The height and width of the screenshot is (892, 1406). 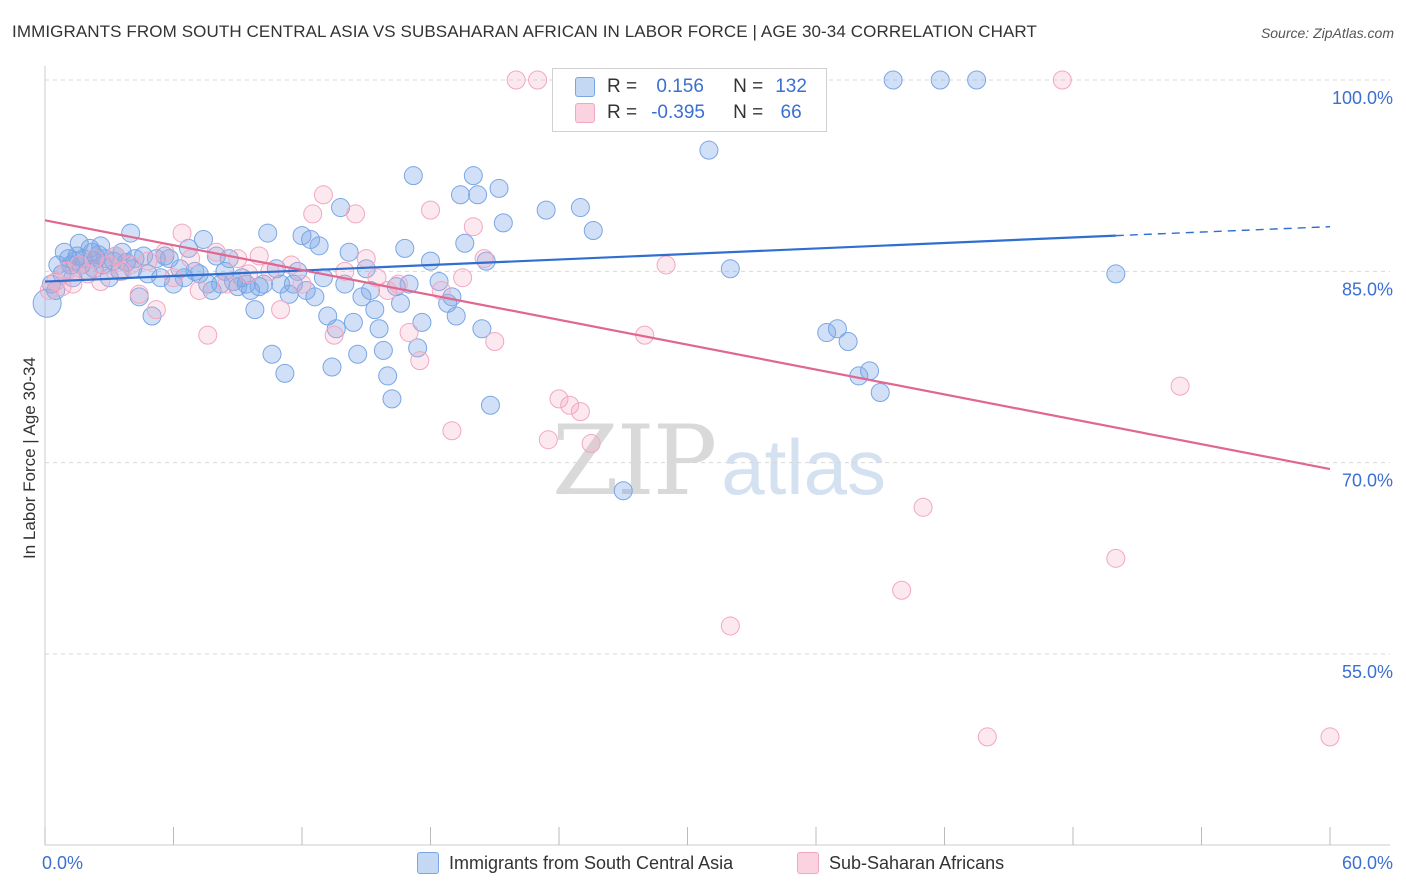 What do you see at coordinates (1367, 672) in the screenshot?
I see `y-tick-label: 55.0%` at bounding box center [1367, 672].